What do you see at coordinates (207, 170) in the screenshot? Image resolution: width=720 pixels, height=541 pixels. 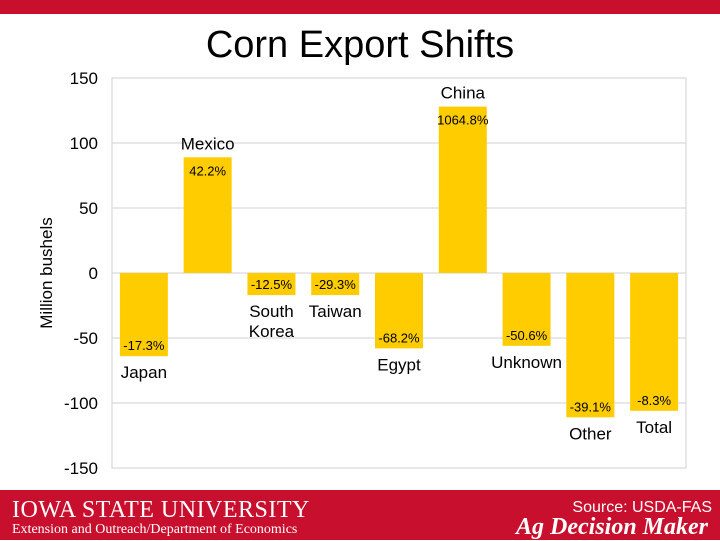 I see `data-label: 42.2%` at bounding box center [207, 170].